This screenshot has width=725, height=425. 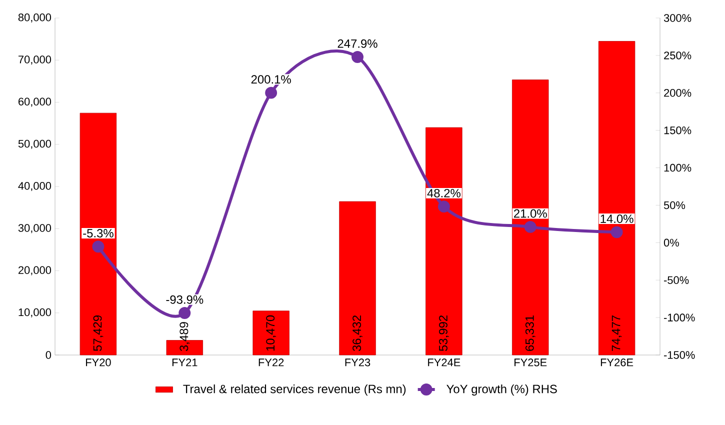 I want to click on x-tick-label: FY23, so click(x=357, y=362).